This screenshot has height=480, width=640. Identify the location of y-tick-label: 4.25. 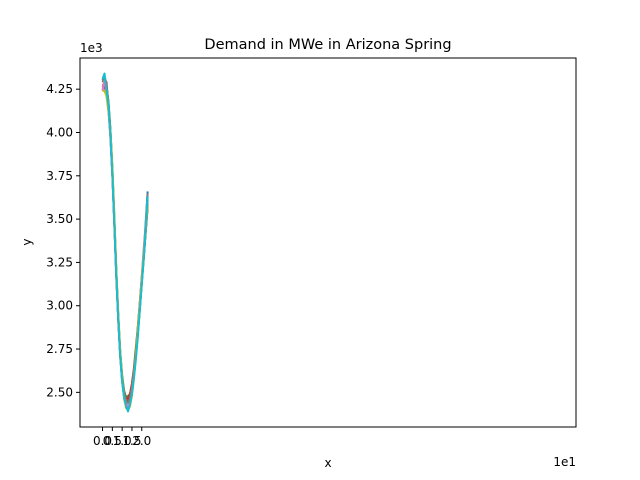
(59, 89).